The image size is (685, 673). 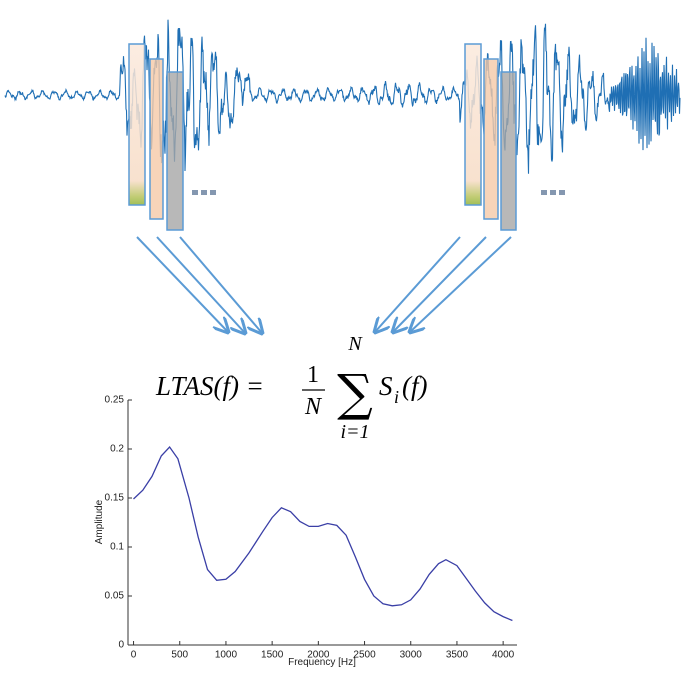 What do you see at coordinates (324, 284) in the screenshot?
I see `arrows` at bounding box center [324, 284].